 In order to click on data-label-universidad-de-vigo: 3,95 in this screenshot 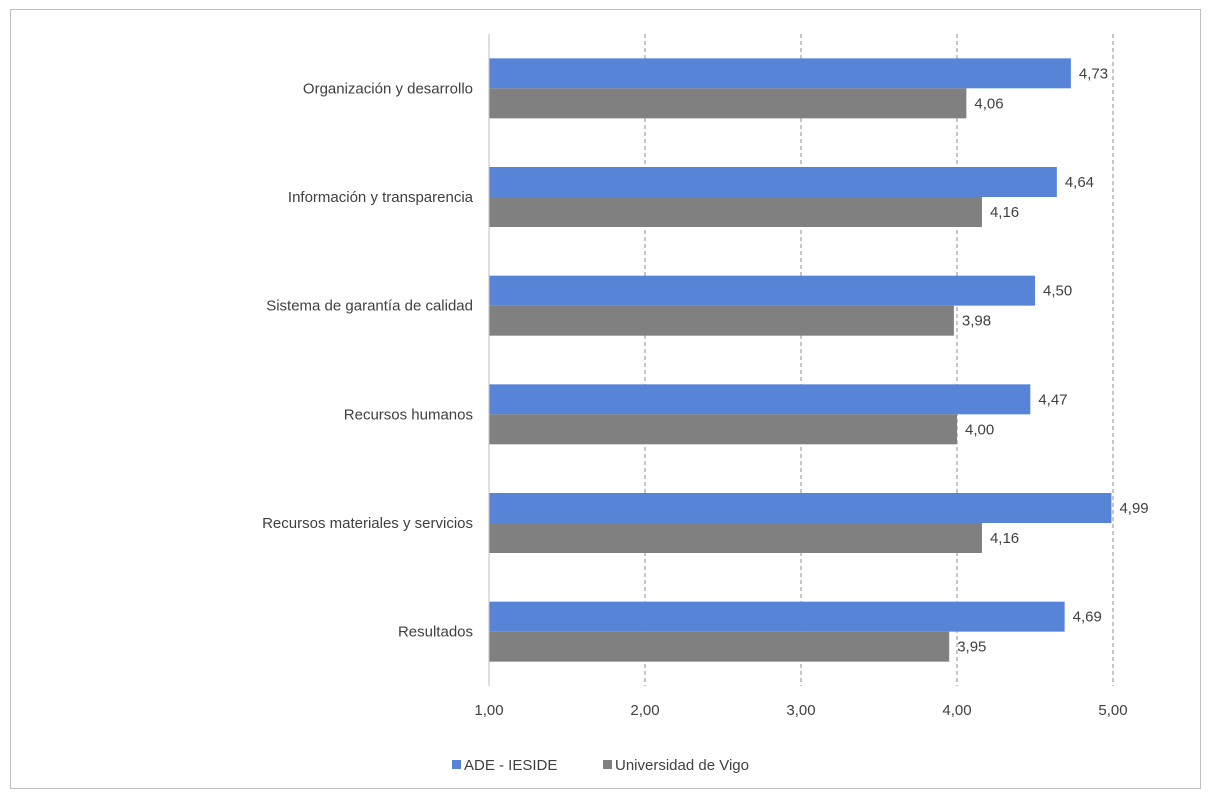, I will do `click(971, 647)`.